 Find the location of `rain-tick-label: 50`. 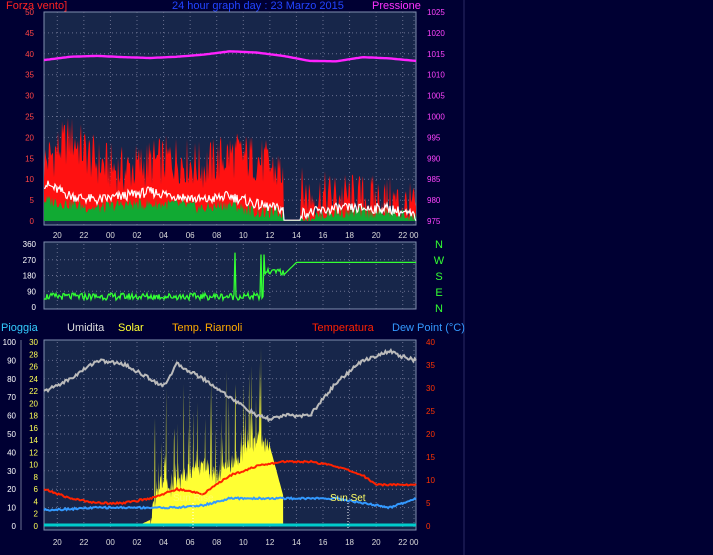

rain-tick-label: 50 is located at coordinates (11, 434).